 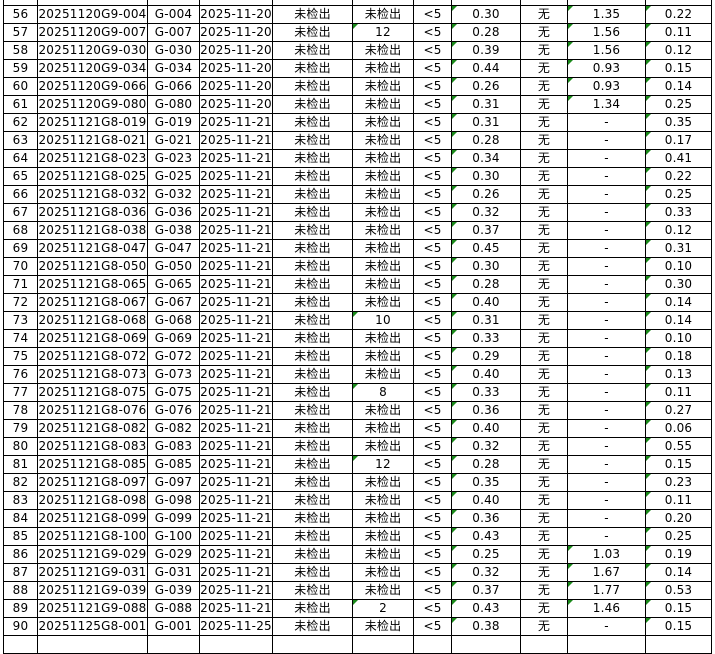 What do you see at coordinates (173, 392) in the screenshot?
I see `sample-code-cell: G-075` at bounding box center [173, 392].